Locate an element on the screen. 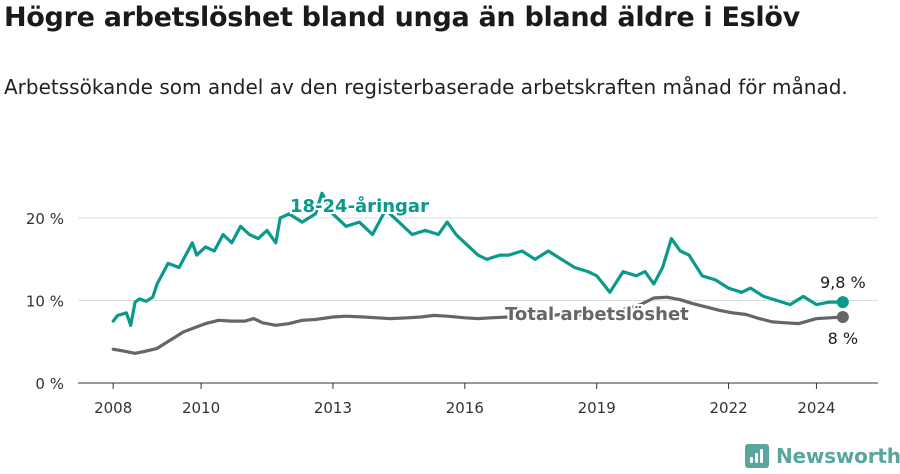 Image resolution: width=900 pixels, height=474 pixels. end-value-total: 8 % is located at coordinates (843, 338).